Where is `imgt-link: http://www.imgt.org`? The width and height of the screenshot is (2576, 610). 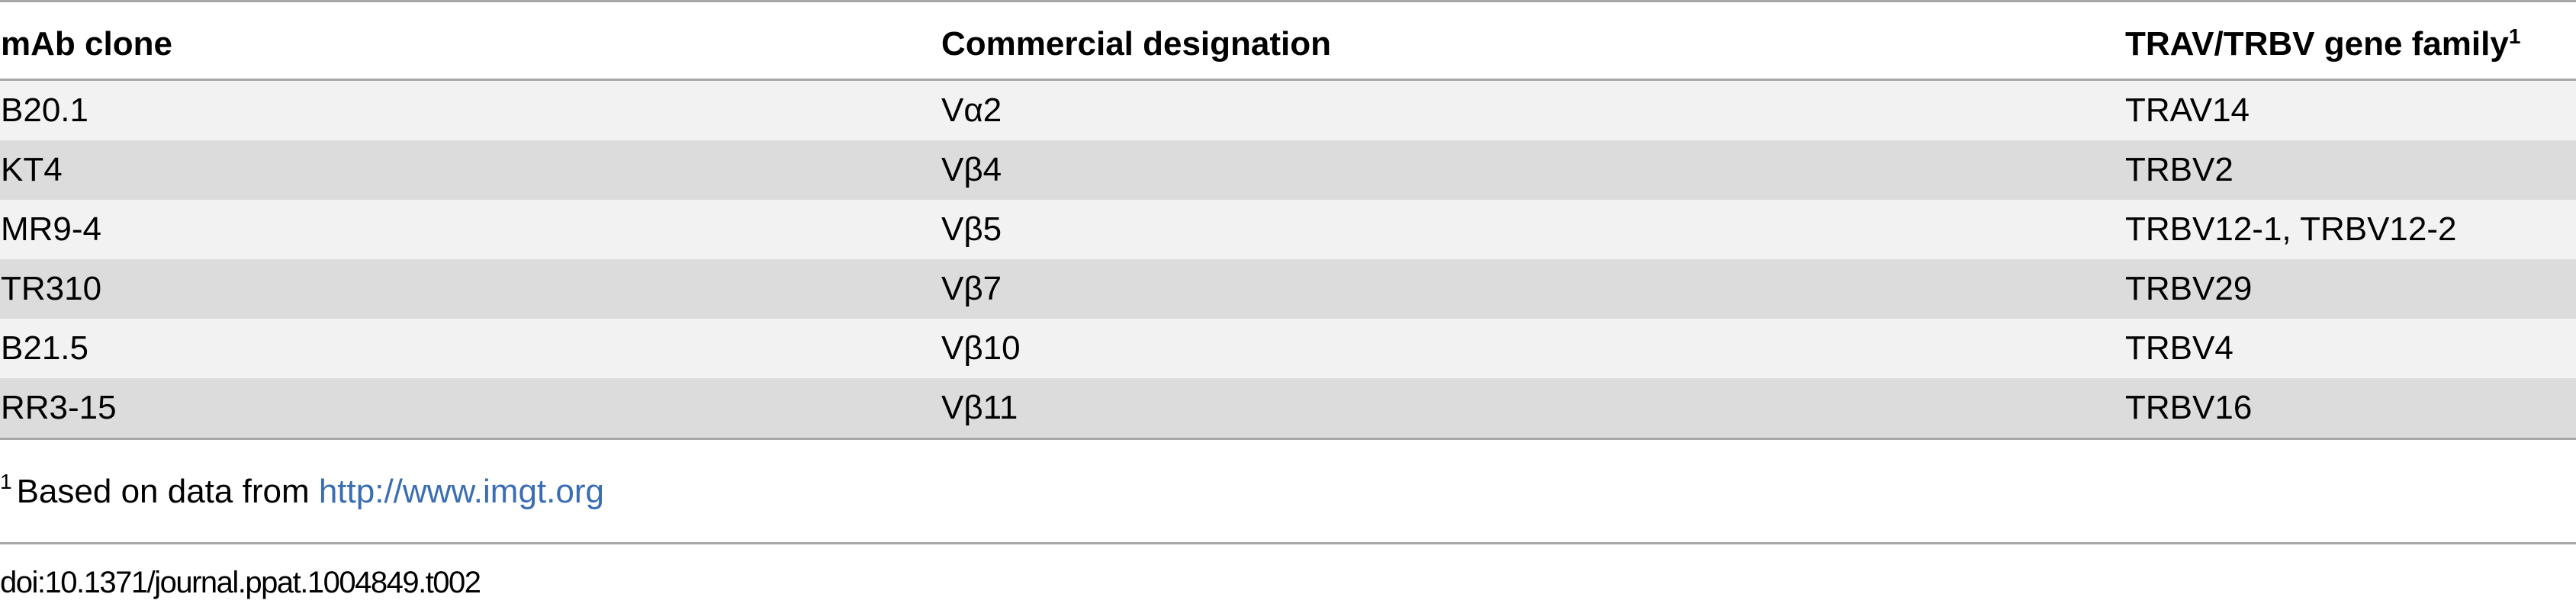
imgt-link: http://www.imgt.org is located at coordinates (461, 491).